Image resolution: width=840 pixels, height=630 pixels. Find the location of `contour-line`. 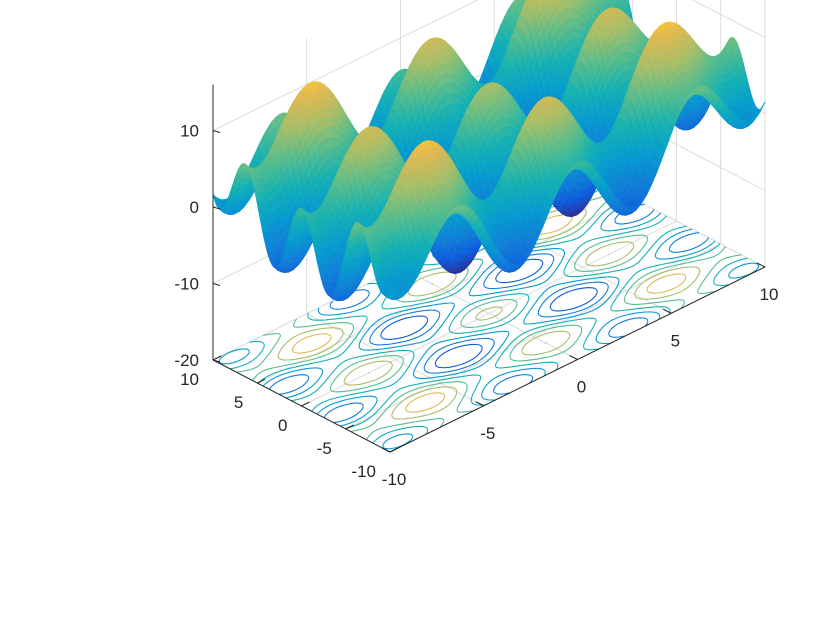

contour-line is located at coordinates (489, 313).